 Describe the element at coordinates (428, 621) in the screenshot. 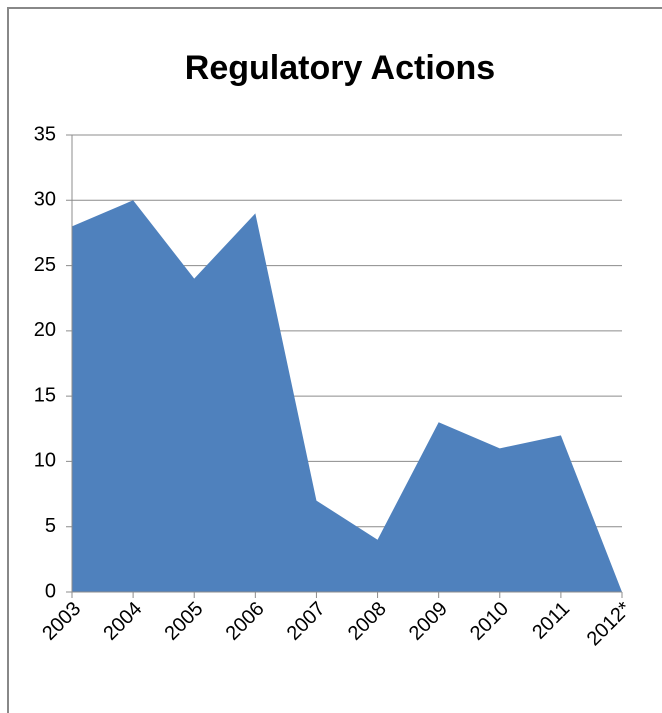

I see `x-tick-label: 2009` at that location.